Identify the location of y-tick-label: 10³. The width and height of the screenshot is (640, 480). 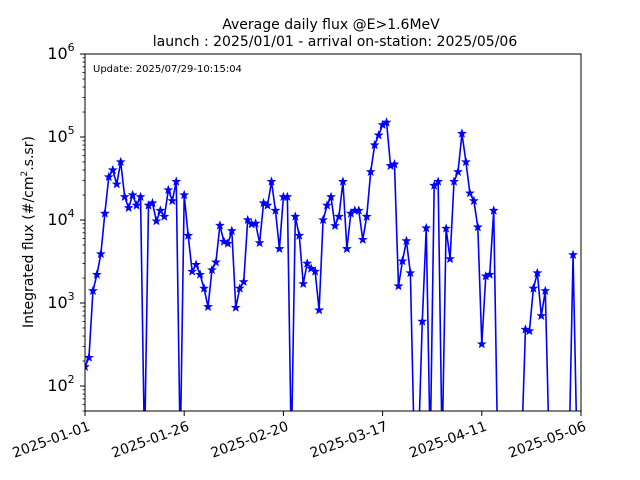
(60, 301).